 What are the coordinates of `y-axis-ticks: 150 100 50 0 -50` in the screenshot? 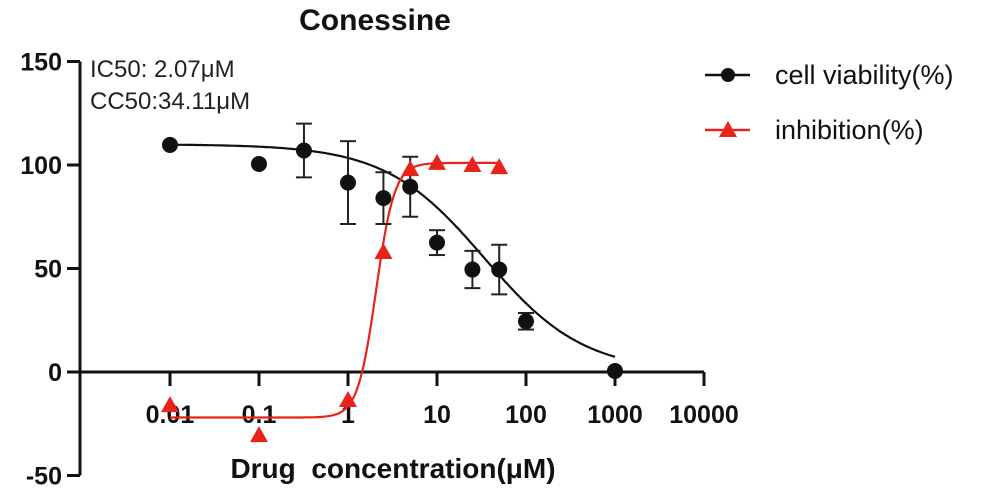 It's located at (50, 270).